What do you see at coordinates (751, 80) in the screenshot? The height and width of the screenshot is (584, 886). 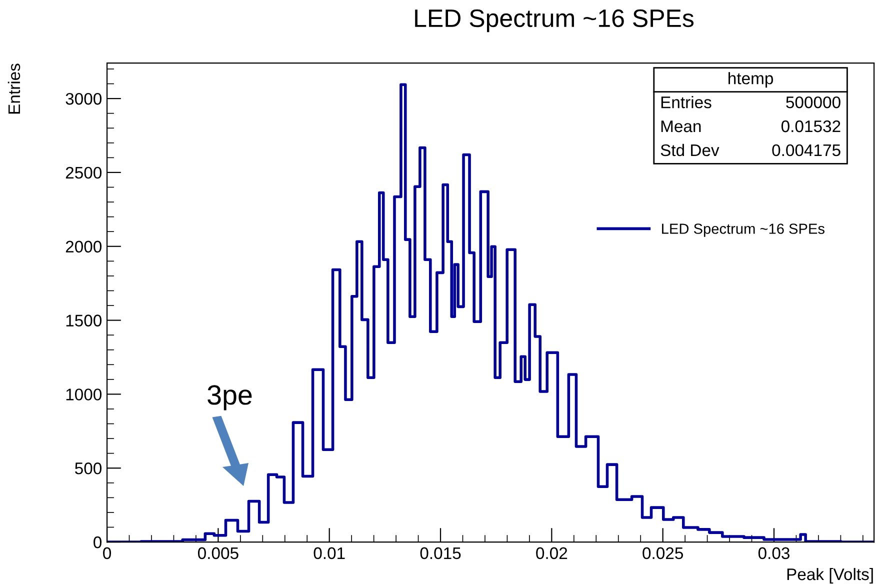 I see `annotation: htemp` at bounding box center [751, 80].